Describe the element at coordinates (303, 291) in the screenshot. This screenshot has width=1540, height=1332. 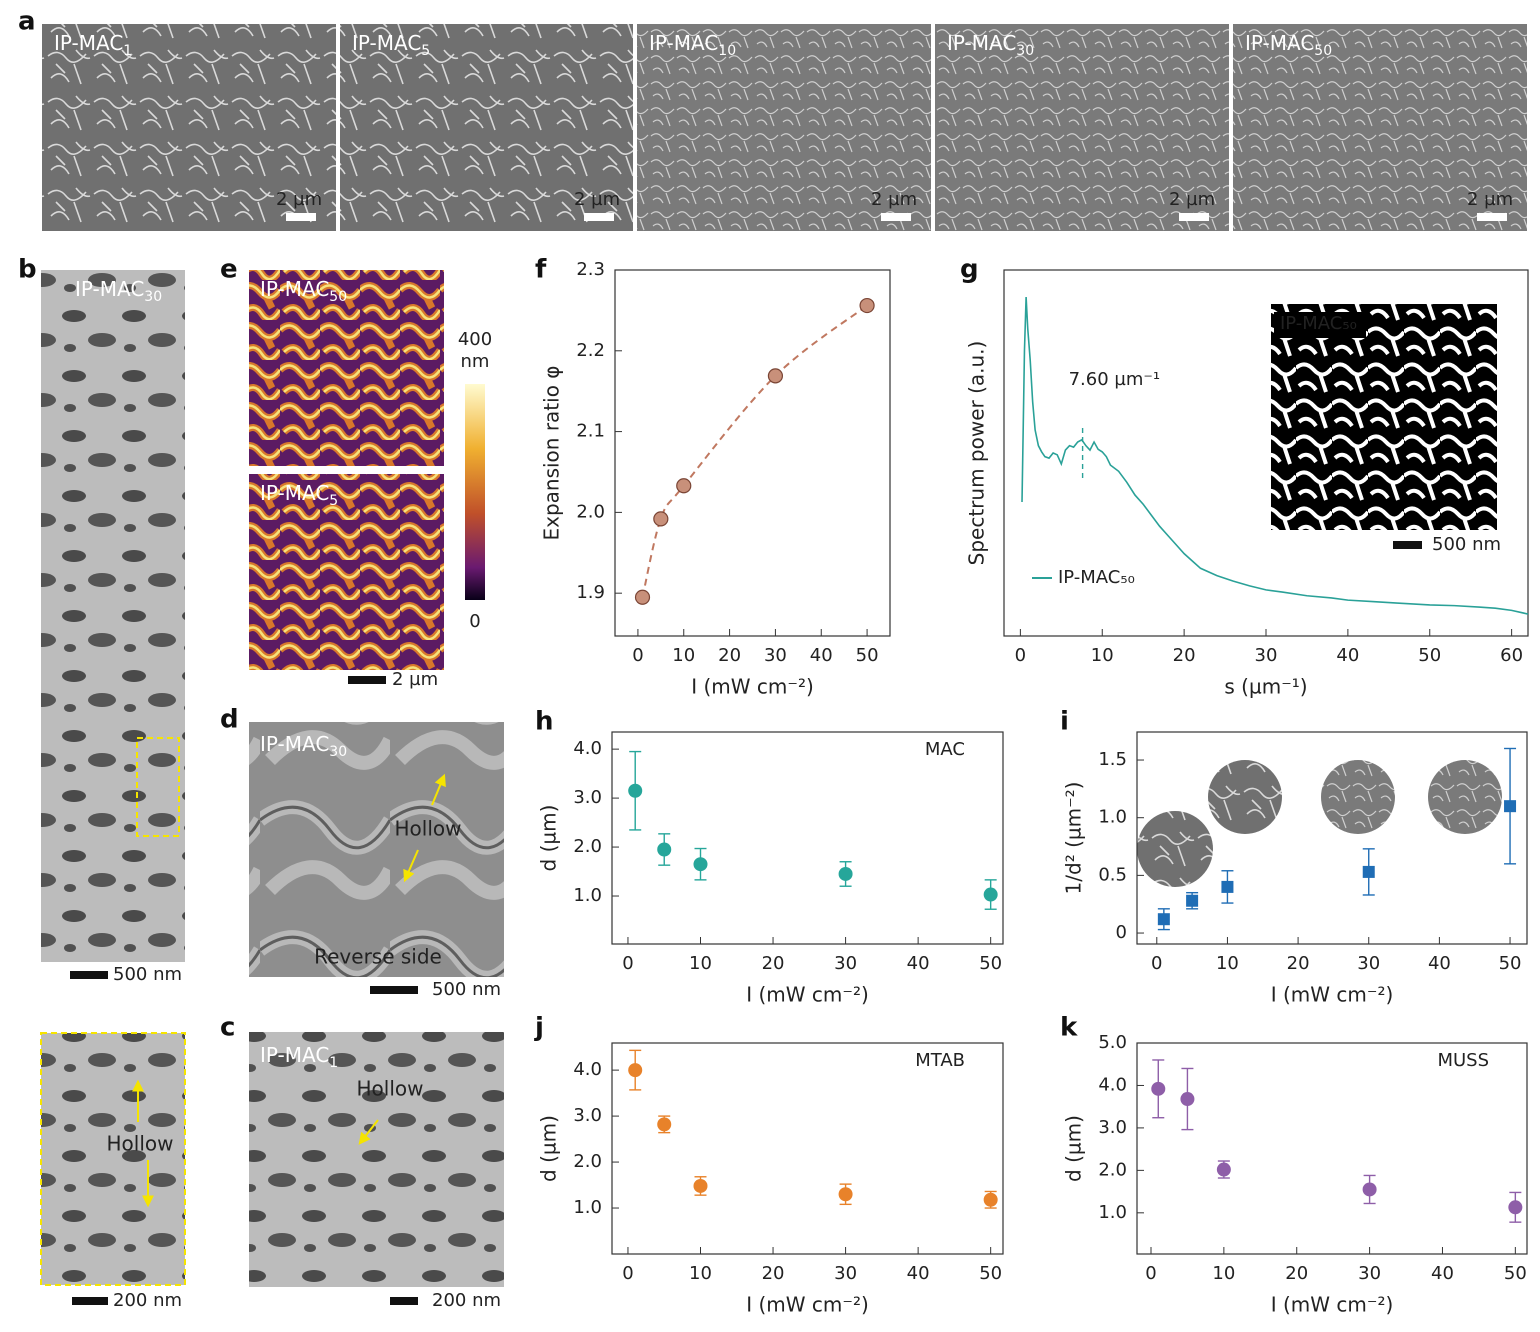
I see `image-label: IP-MAC50` at that location.